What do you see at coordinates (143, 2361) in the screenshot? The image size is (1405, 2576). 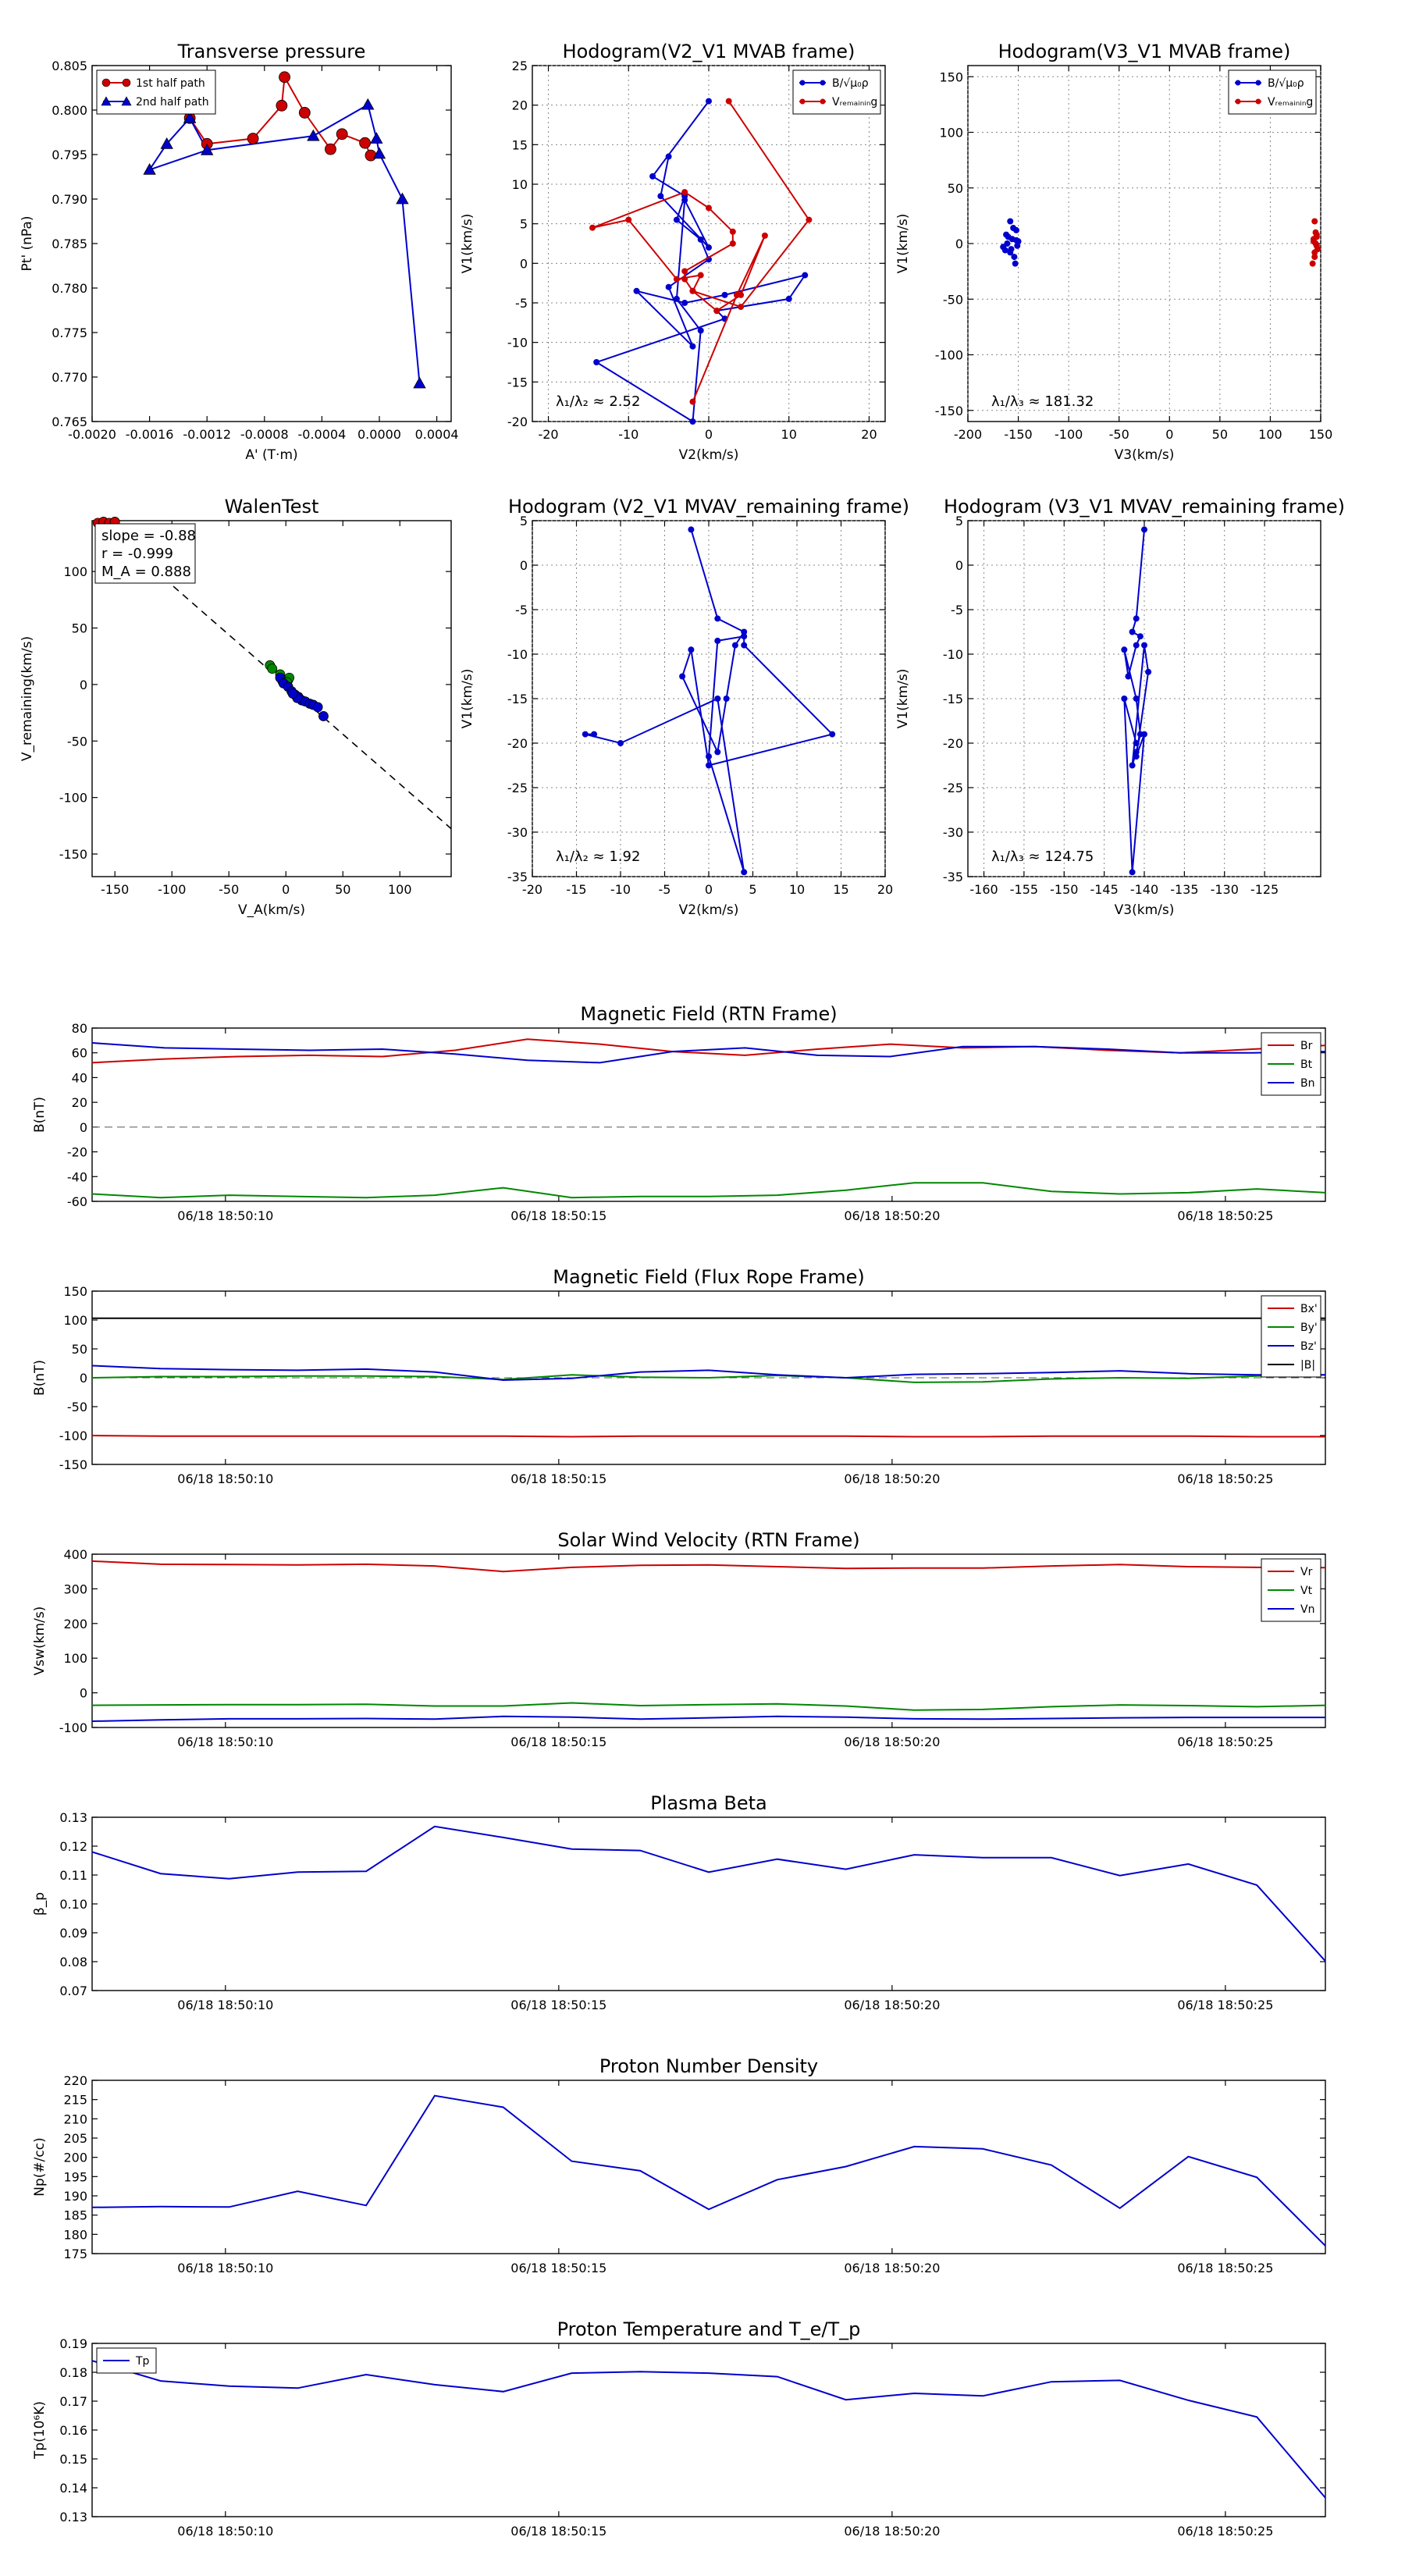 I see `legend-label: Tp` at bounding box center [143, 2361].